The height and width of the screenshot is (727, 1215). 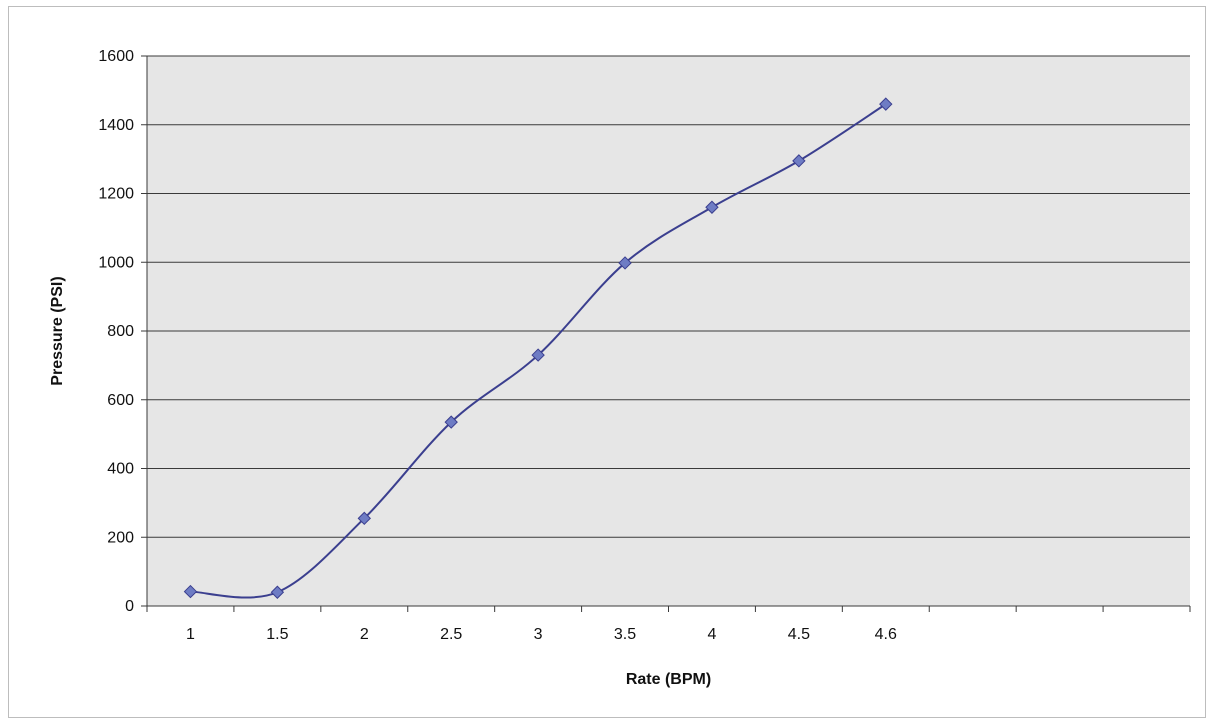 What do you see at coordinates (364, 634) in the screenshot?
I see `x-tick-label: 2` at bounding box center [364, 634].